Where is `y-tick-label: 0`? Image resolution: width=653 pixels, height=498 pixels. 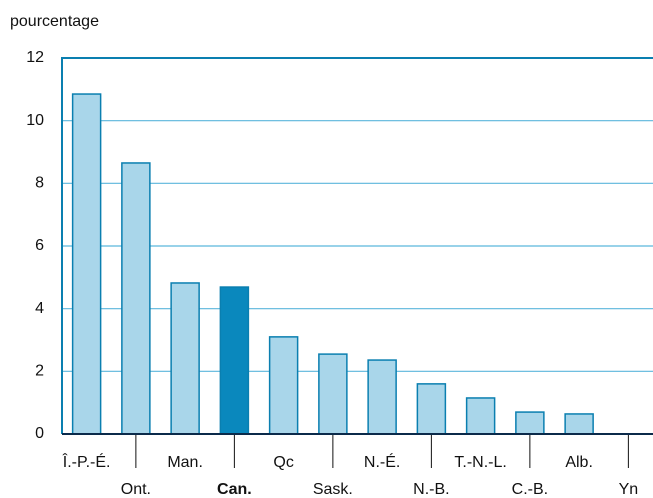
y-tick-label: 0 is located at coordinates (39, 433).